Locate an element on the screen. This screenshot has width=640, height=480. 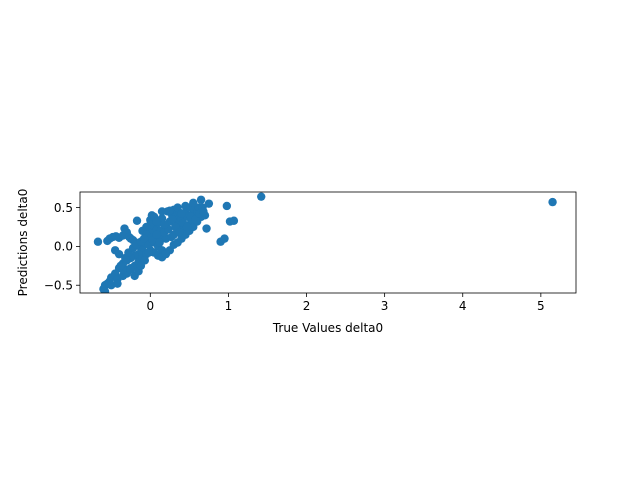
x-tick-label: 1 is located at coordinates (229, 306).